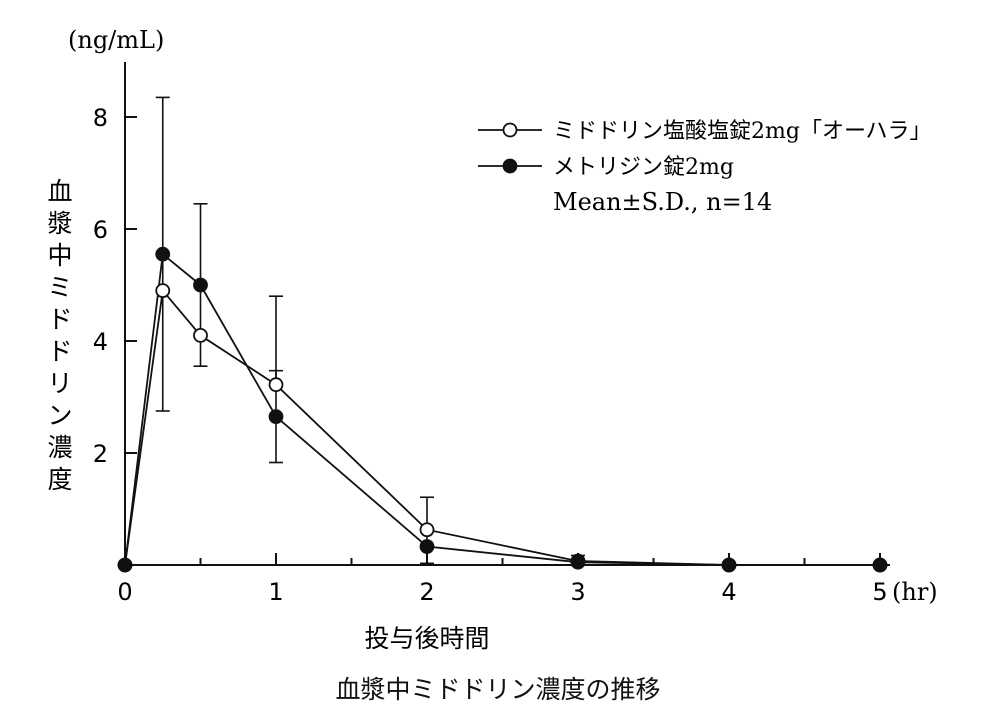 The image size is (996, 720). What do you see at coordinates (879, 592) in the screenshot?
I see `x-tick-label: 5` at bounding box center [879, 592].